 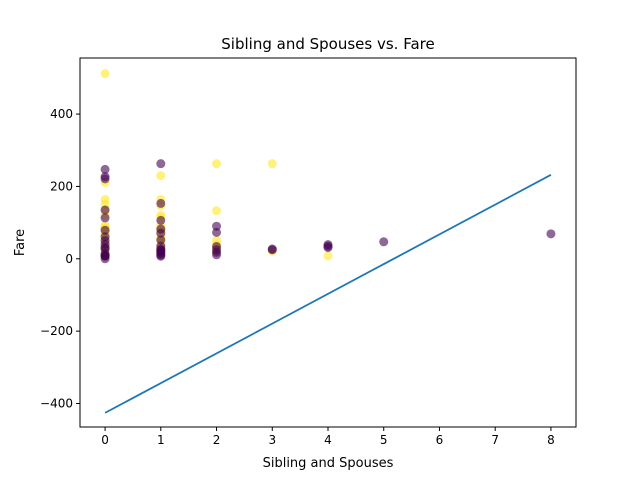 What do you see at coordinates (440, 440) in the screenshot?
I see `x-tick-label: 6` at bounding box center [440, 440].